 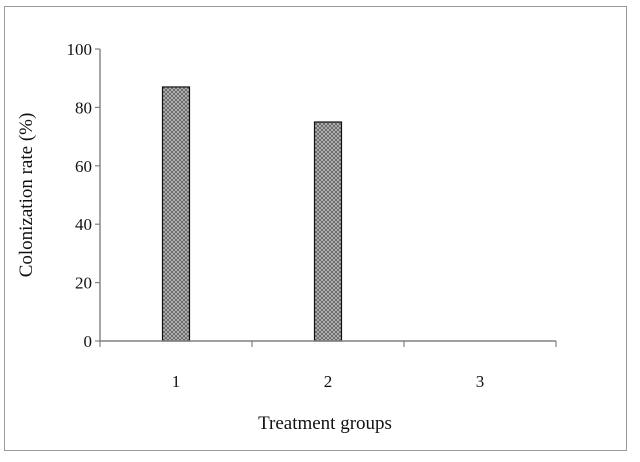 I want to click on x-axis-ticks: 1 2 3, so click(x=328, y=381).